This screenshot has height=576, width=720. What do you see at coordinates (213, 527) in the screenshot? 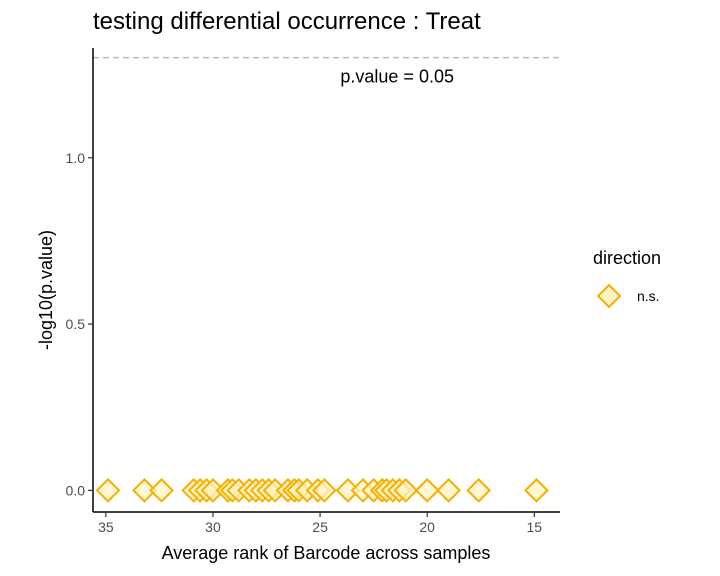
I see `x-tick-label: 30` at bounding box center [213, 527].